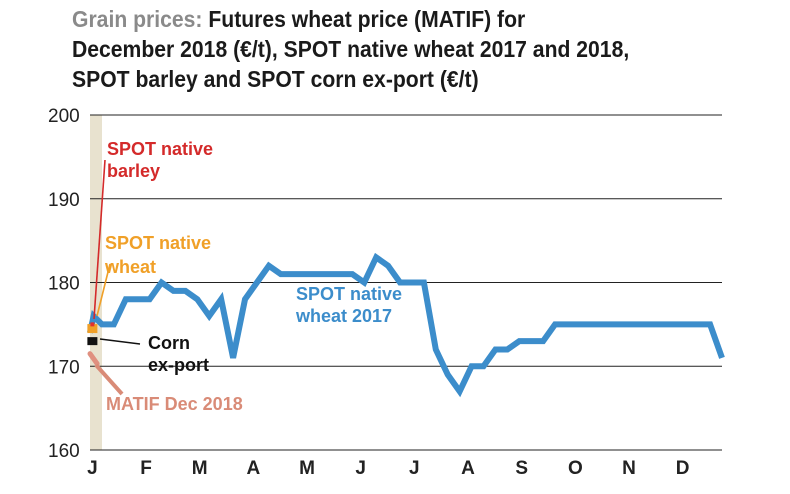 This screenshot has width=790, height=494. What do you see at coordinates (367, 19) in the screenshot?
I see `chart-title-line1: Futures wheat price (MATIF) for` at bounding box center [367, 19].